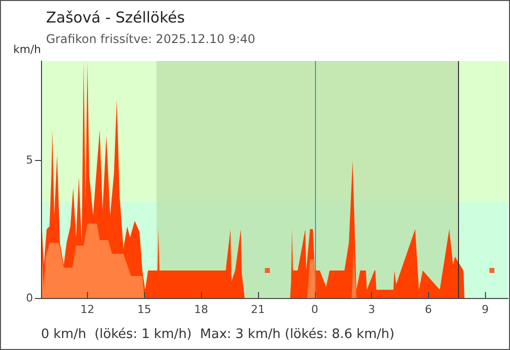 The image size is (510, 350). I want to click on x-tick-label: 9, so click(485, 309).